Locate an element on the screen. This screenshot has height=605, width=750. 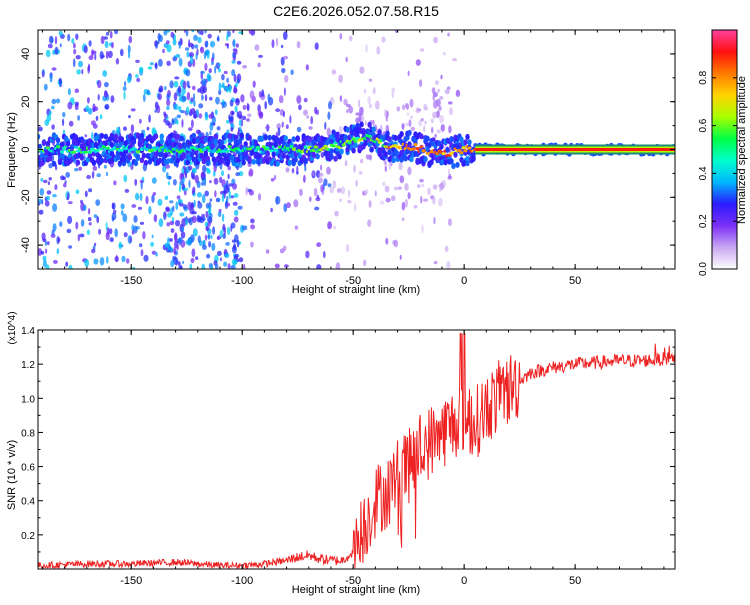
snr-y-tick-label: 0.6 is located at coordinates (28, 468).